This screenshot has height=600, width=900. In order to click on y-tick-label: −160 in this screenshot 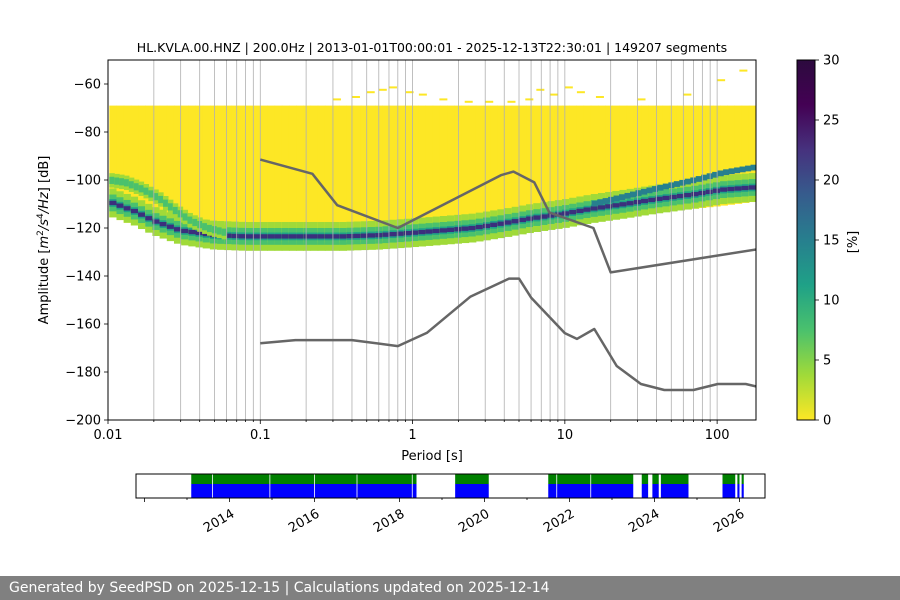, I will do `click(83, 325)`.